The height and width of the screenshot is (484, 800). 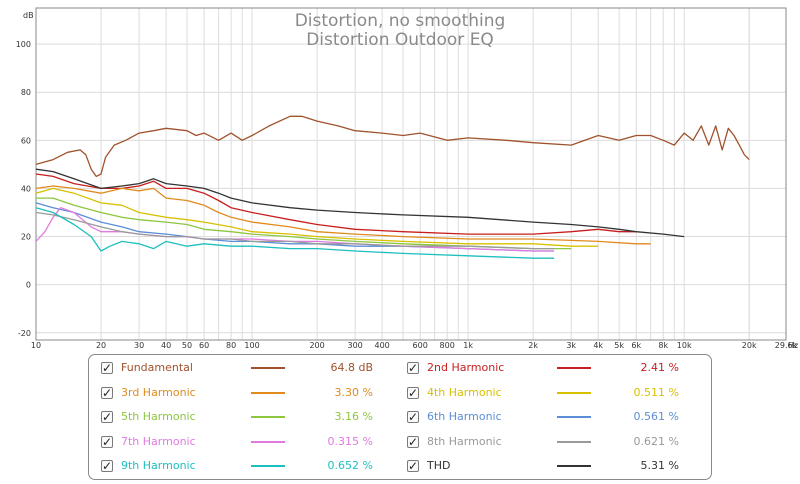 I want to click on x-axis-unit: Hz, so click(x=793, y=345).